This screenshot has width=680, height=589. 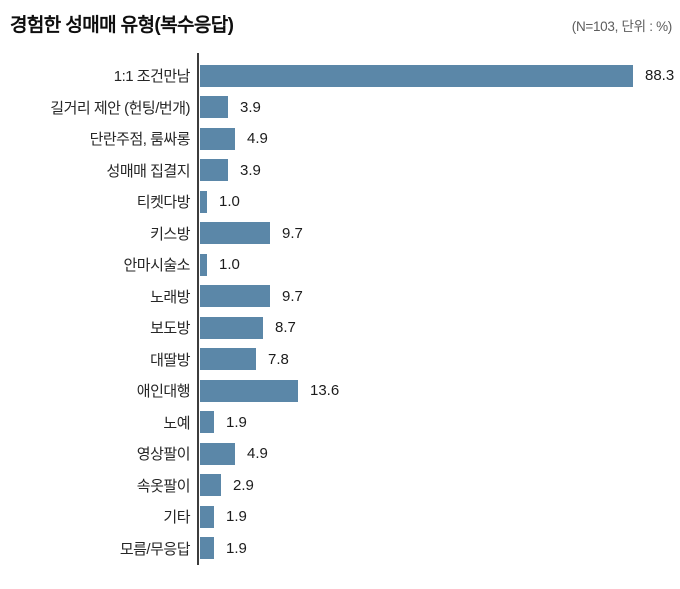 I want to click on bar-row: 성매매 집결지 3.9, so click(x=340, y=171).